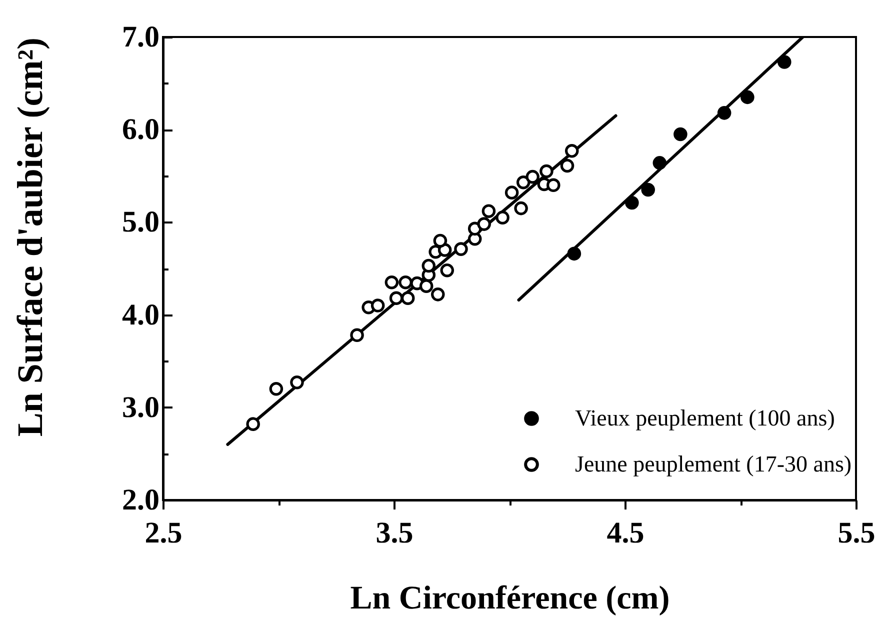  What do you see at coordinates (713, 464) in the screenshot?
I see `legend-label: Jeune peuplement (17-30 ans)` at bounding box center [713, 464].